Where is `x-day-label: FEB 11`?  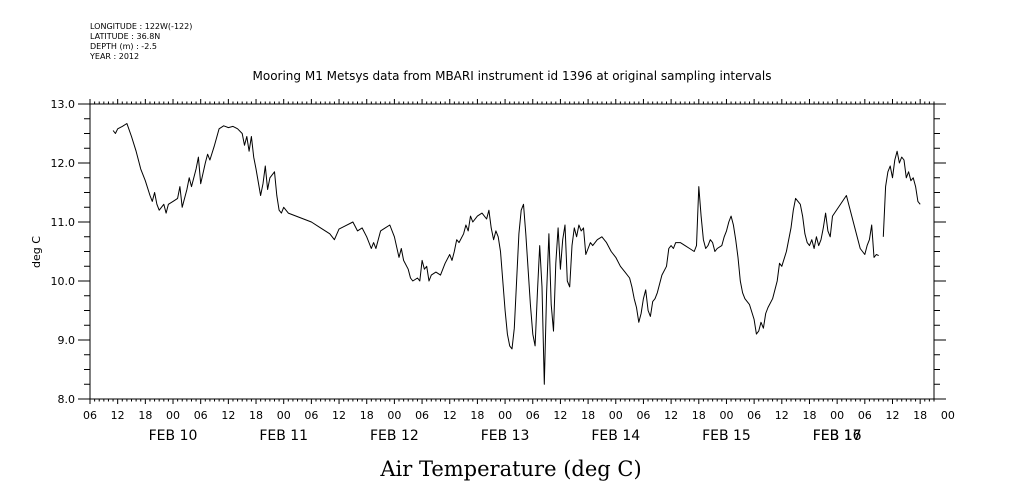 x-day-label: FEB 11 is located at coordinates (283, 436).